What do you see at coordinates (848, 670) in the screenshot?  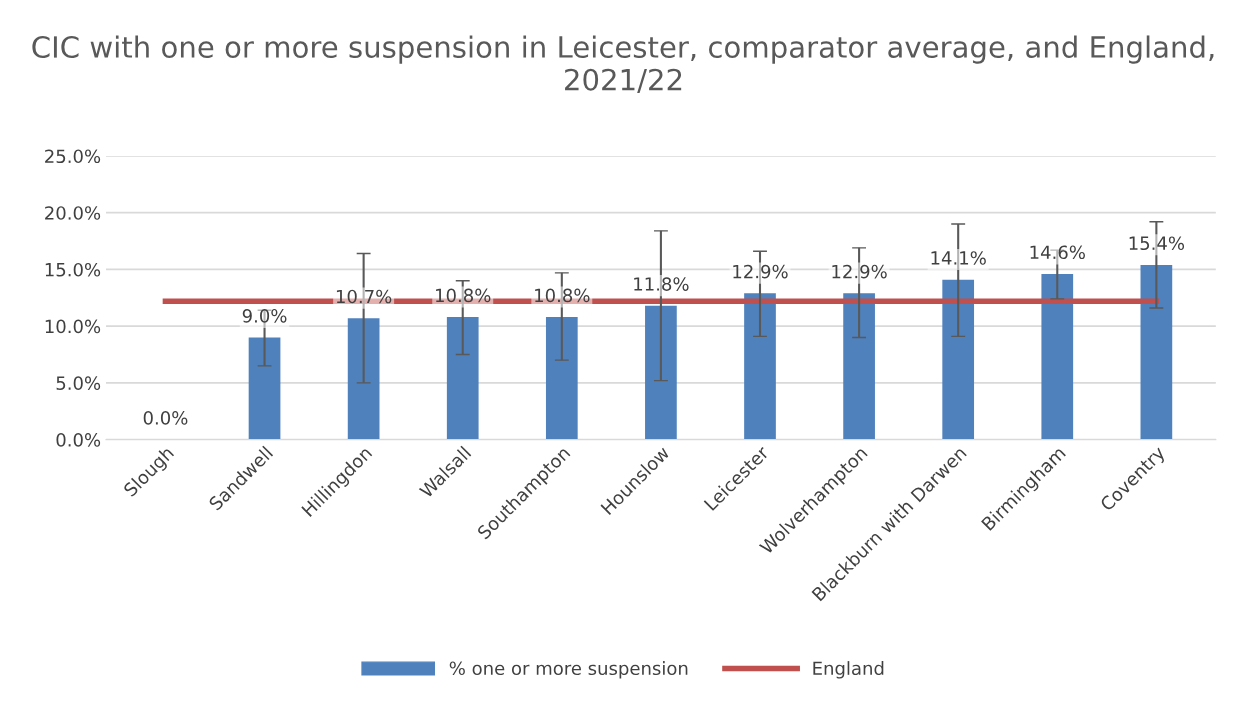 I see `legend-label: England` at bounding box center [848, 670].